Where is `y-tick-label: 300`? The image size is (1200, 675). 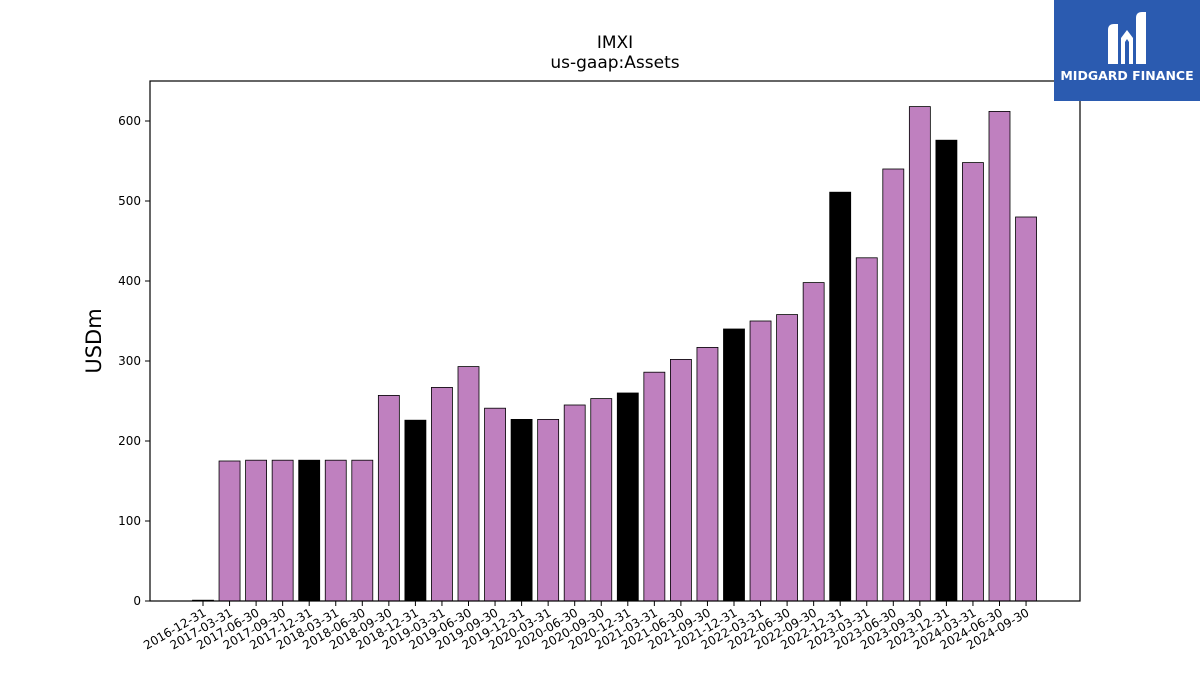 y-tick-label: 300 is located at coordinates (129, 361).